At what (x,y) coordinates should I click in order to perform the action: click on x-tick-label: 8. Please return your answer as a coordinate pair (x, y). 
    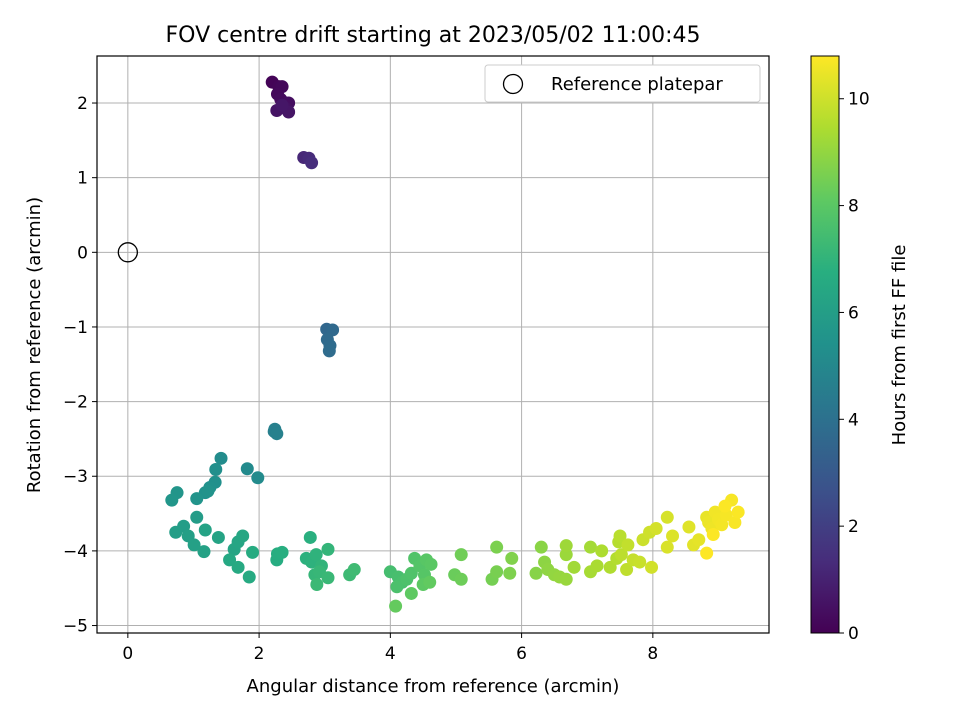
    Looking at the image, I should click on (652, 654).